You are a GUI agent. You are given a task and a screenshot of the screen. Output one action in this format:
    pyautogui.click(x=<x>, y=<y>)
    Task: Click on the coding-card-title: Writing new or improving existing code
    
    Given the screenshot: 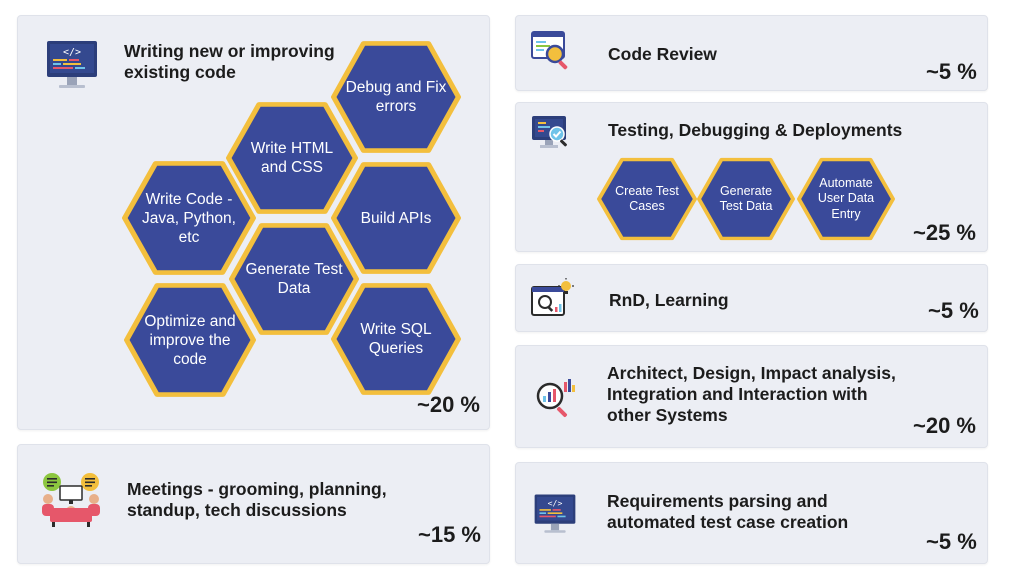 What is the action you would take?
    pyautogui.click(x=229, y=61)
    